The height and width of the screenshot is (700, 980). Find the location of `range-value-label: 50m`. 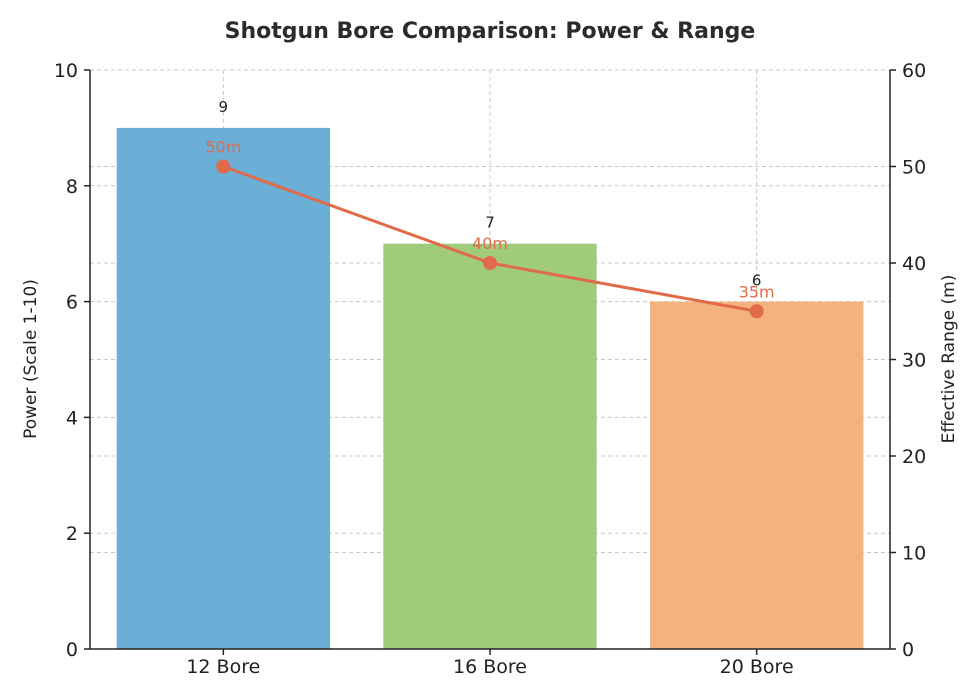

range-value-label: 50m is located at coordinates (223, 147).